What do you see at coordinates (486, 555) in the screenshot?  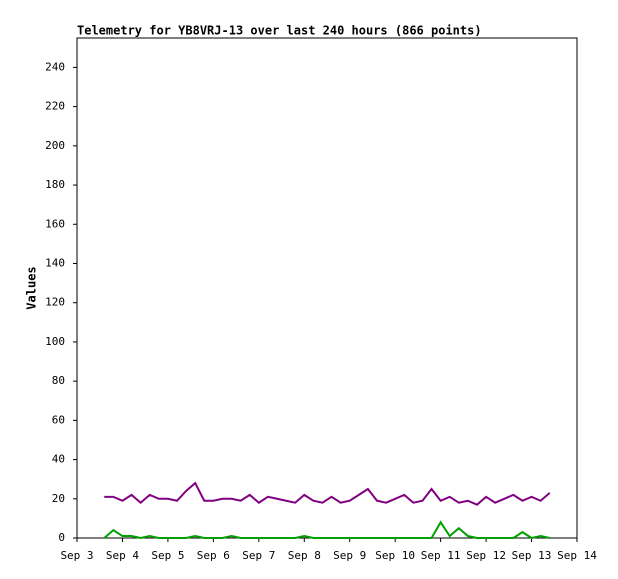 I see `x-tick-label: Sep 12` at bounding box center [486, 555].